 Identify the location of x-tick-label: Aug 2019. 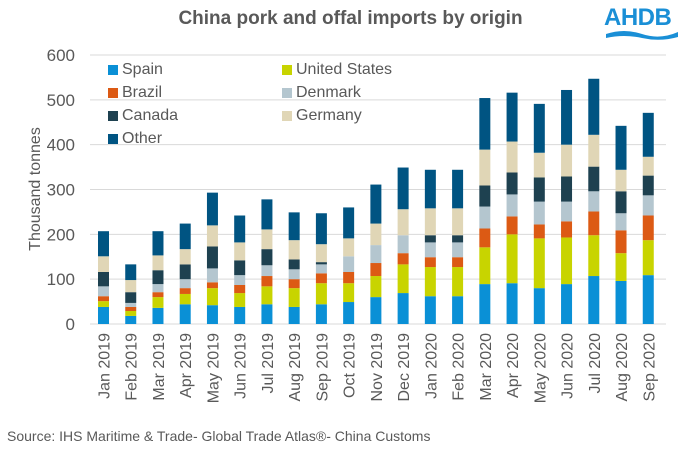
(295, 367).